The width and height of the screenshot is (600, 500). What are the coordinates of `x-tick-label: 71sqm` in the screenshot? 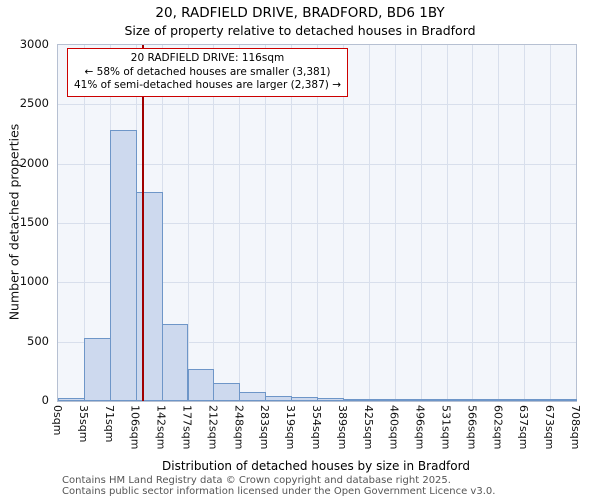 It's located at (109, 424).